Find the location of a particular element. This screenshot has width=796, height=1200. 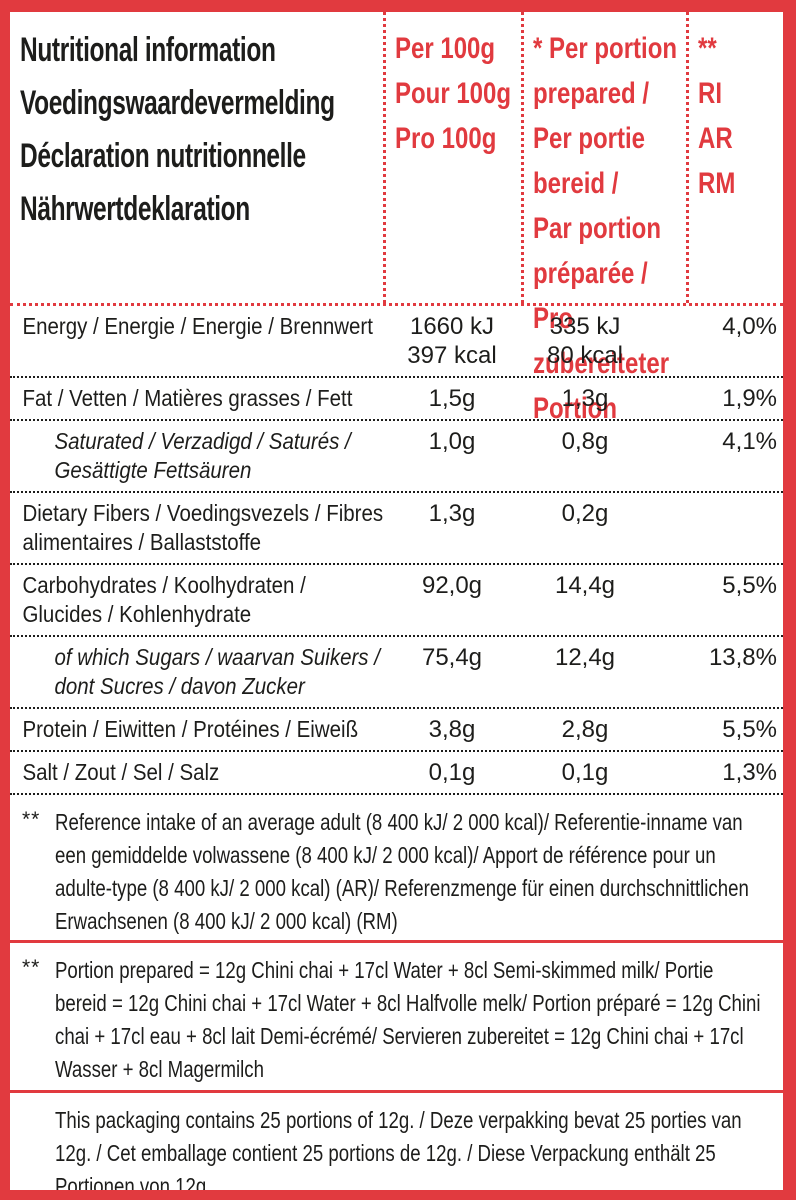

nutrient-row: Salt / Zout / Sel / Salz 0,1g 0,1g 1,3% is located at coordinates (396, 771).